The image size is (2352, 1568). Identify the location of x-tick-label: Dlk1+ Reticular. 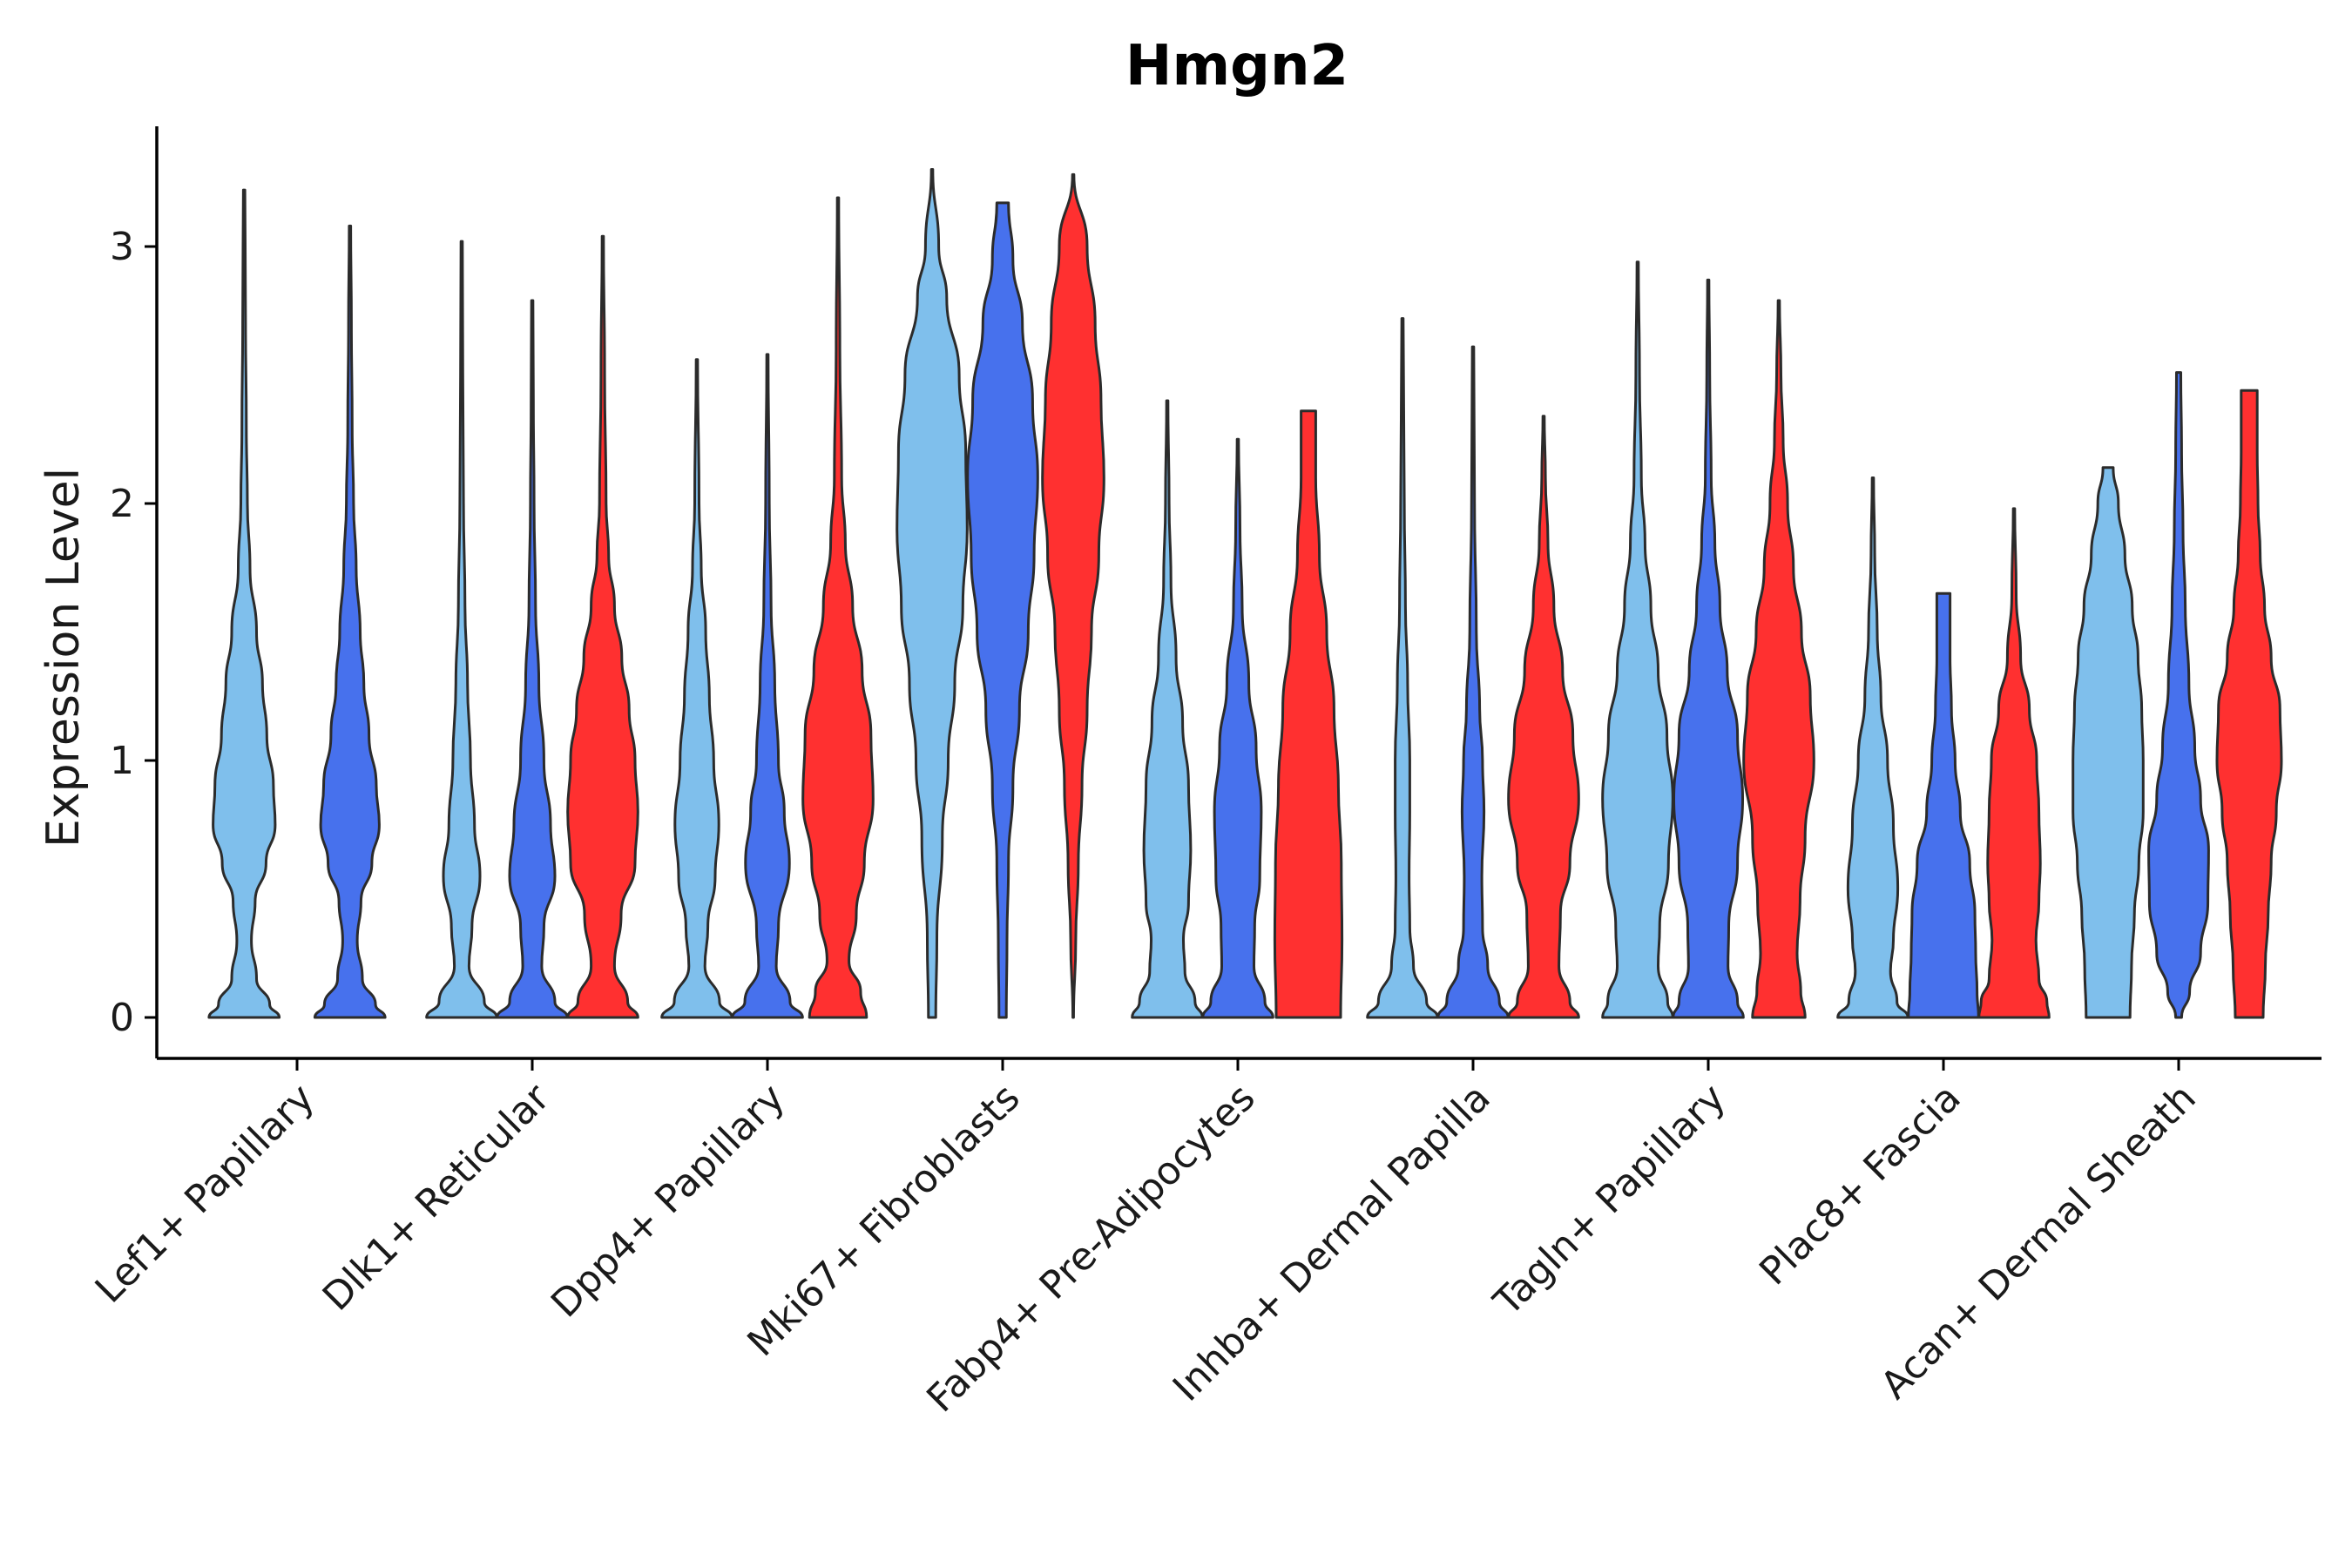
(437, 1197).